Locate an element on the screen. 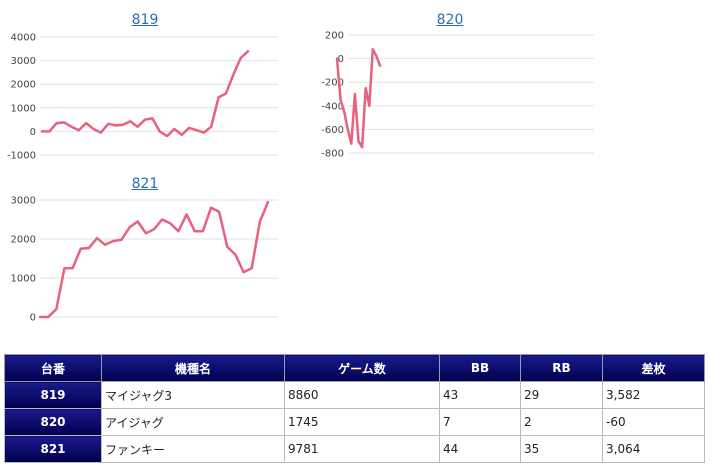  chart-820: 820 200 0 -200 -400 -600 -800 is located at coordinates (450, 87).